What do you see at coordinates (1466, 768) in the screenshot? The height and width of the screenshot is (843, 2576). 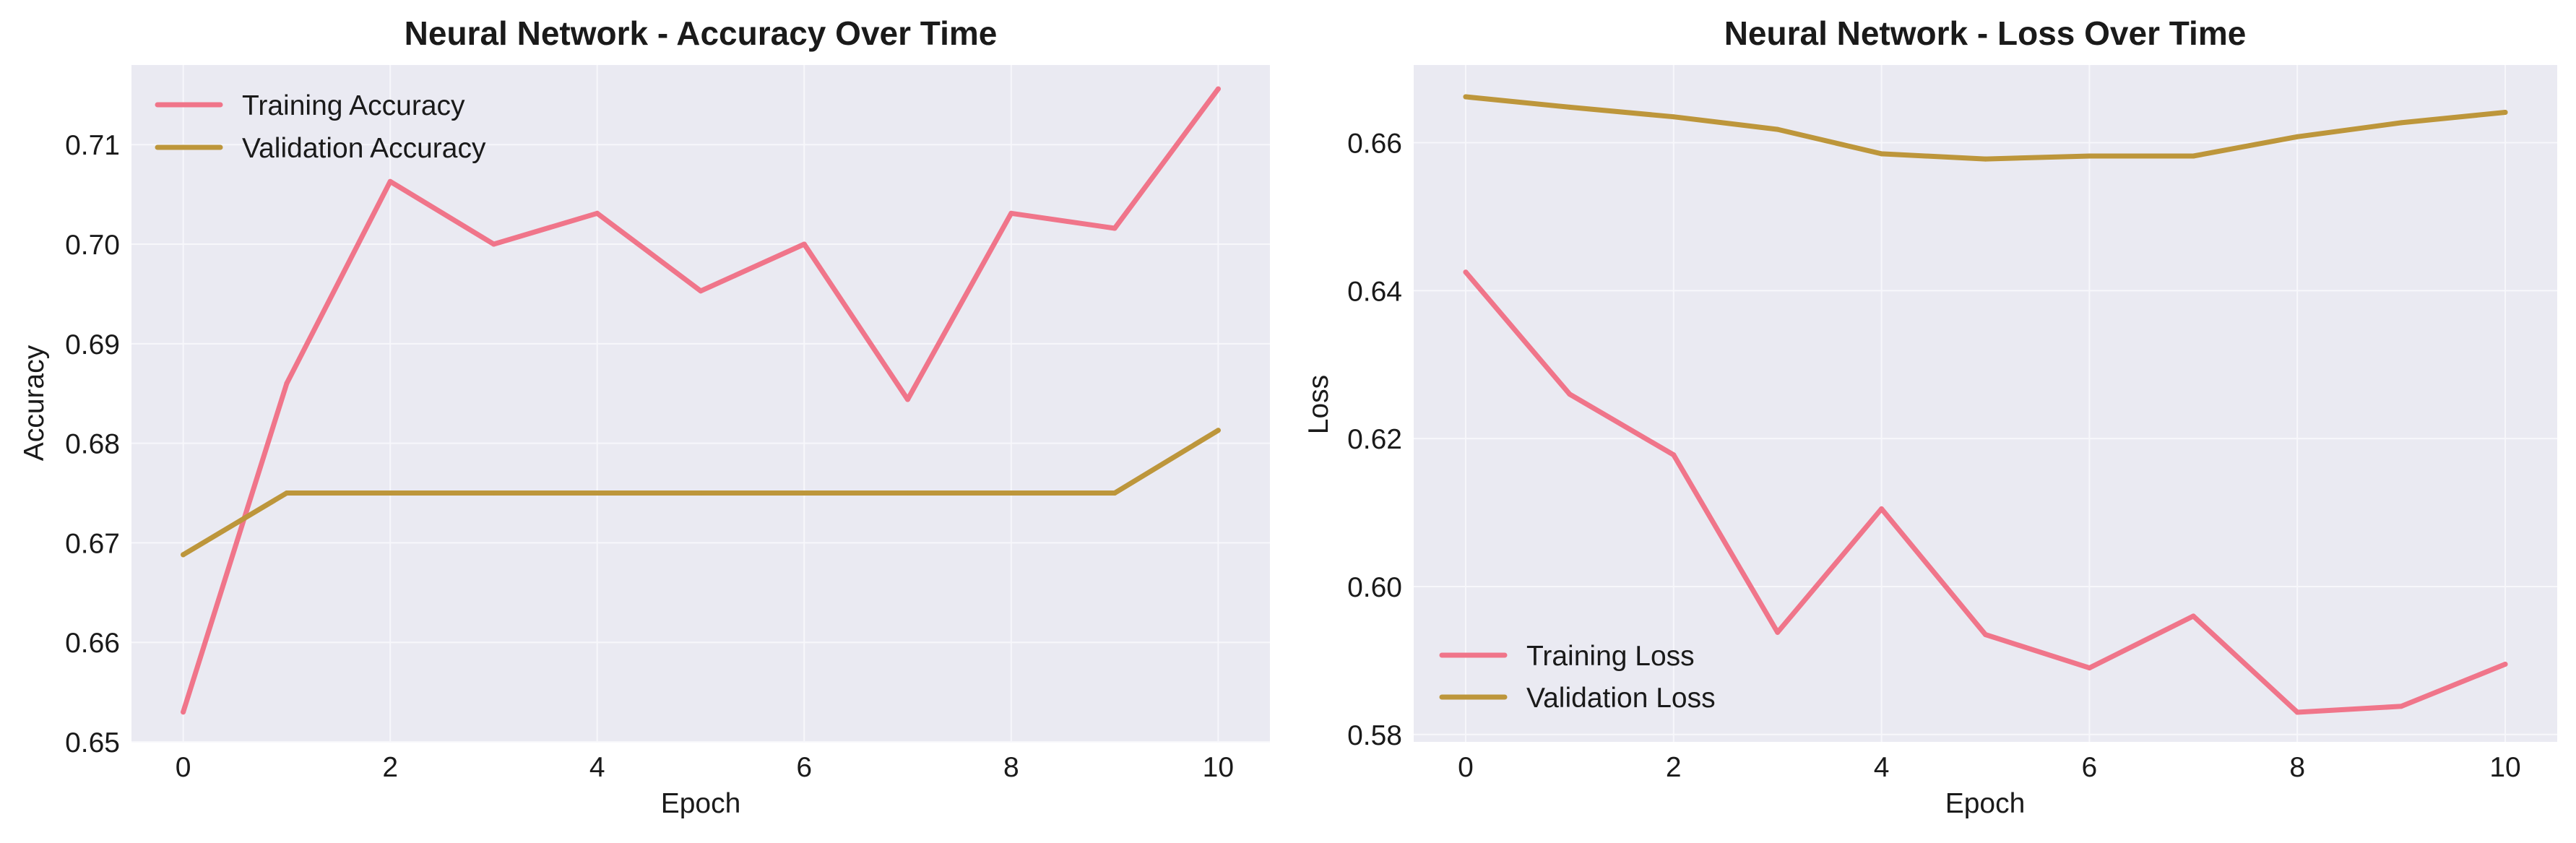 I see `loss-x-tick-label: 0` at bounding box center [1466, 768].